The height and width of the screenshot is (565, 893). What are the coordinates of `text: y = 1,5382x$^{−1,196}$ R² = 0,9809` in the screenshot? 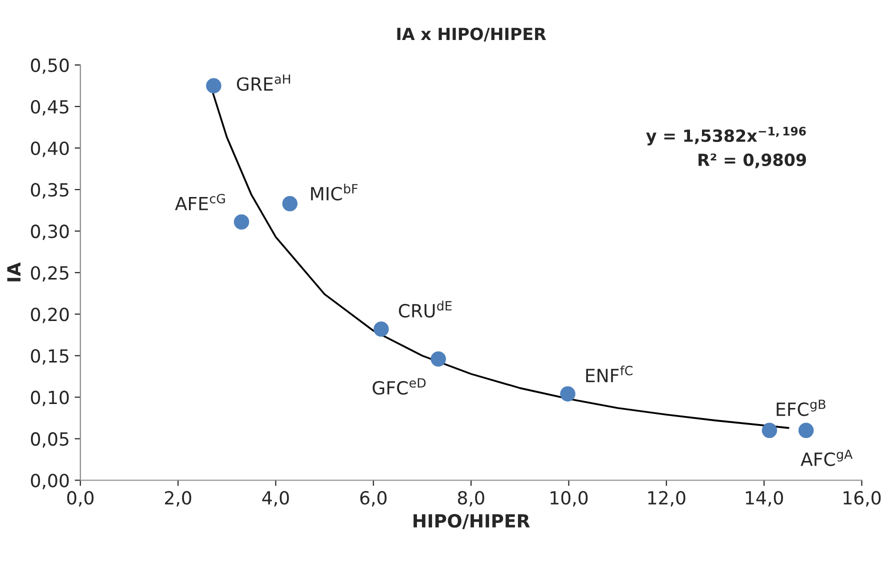 It's located at (726, 147).